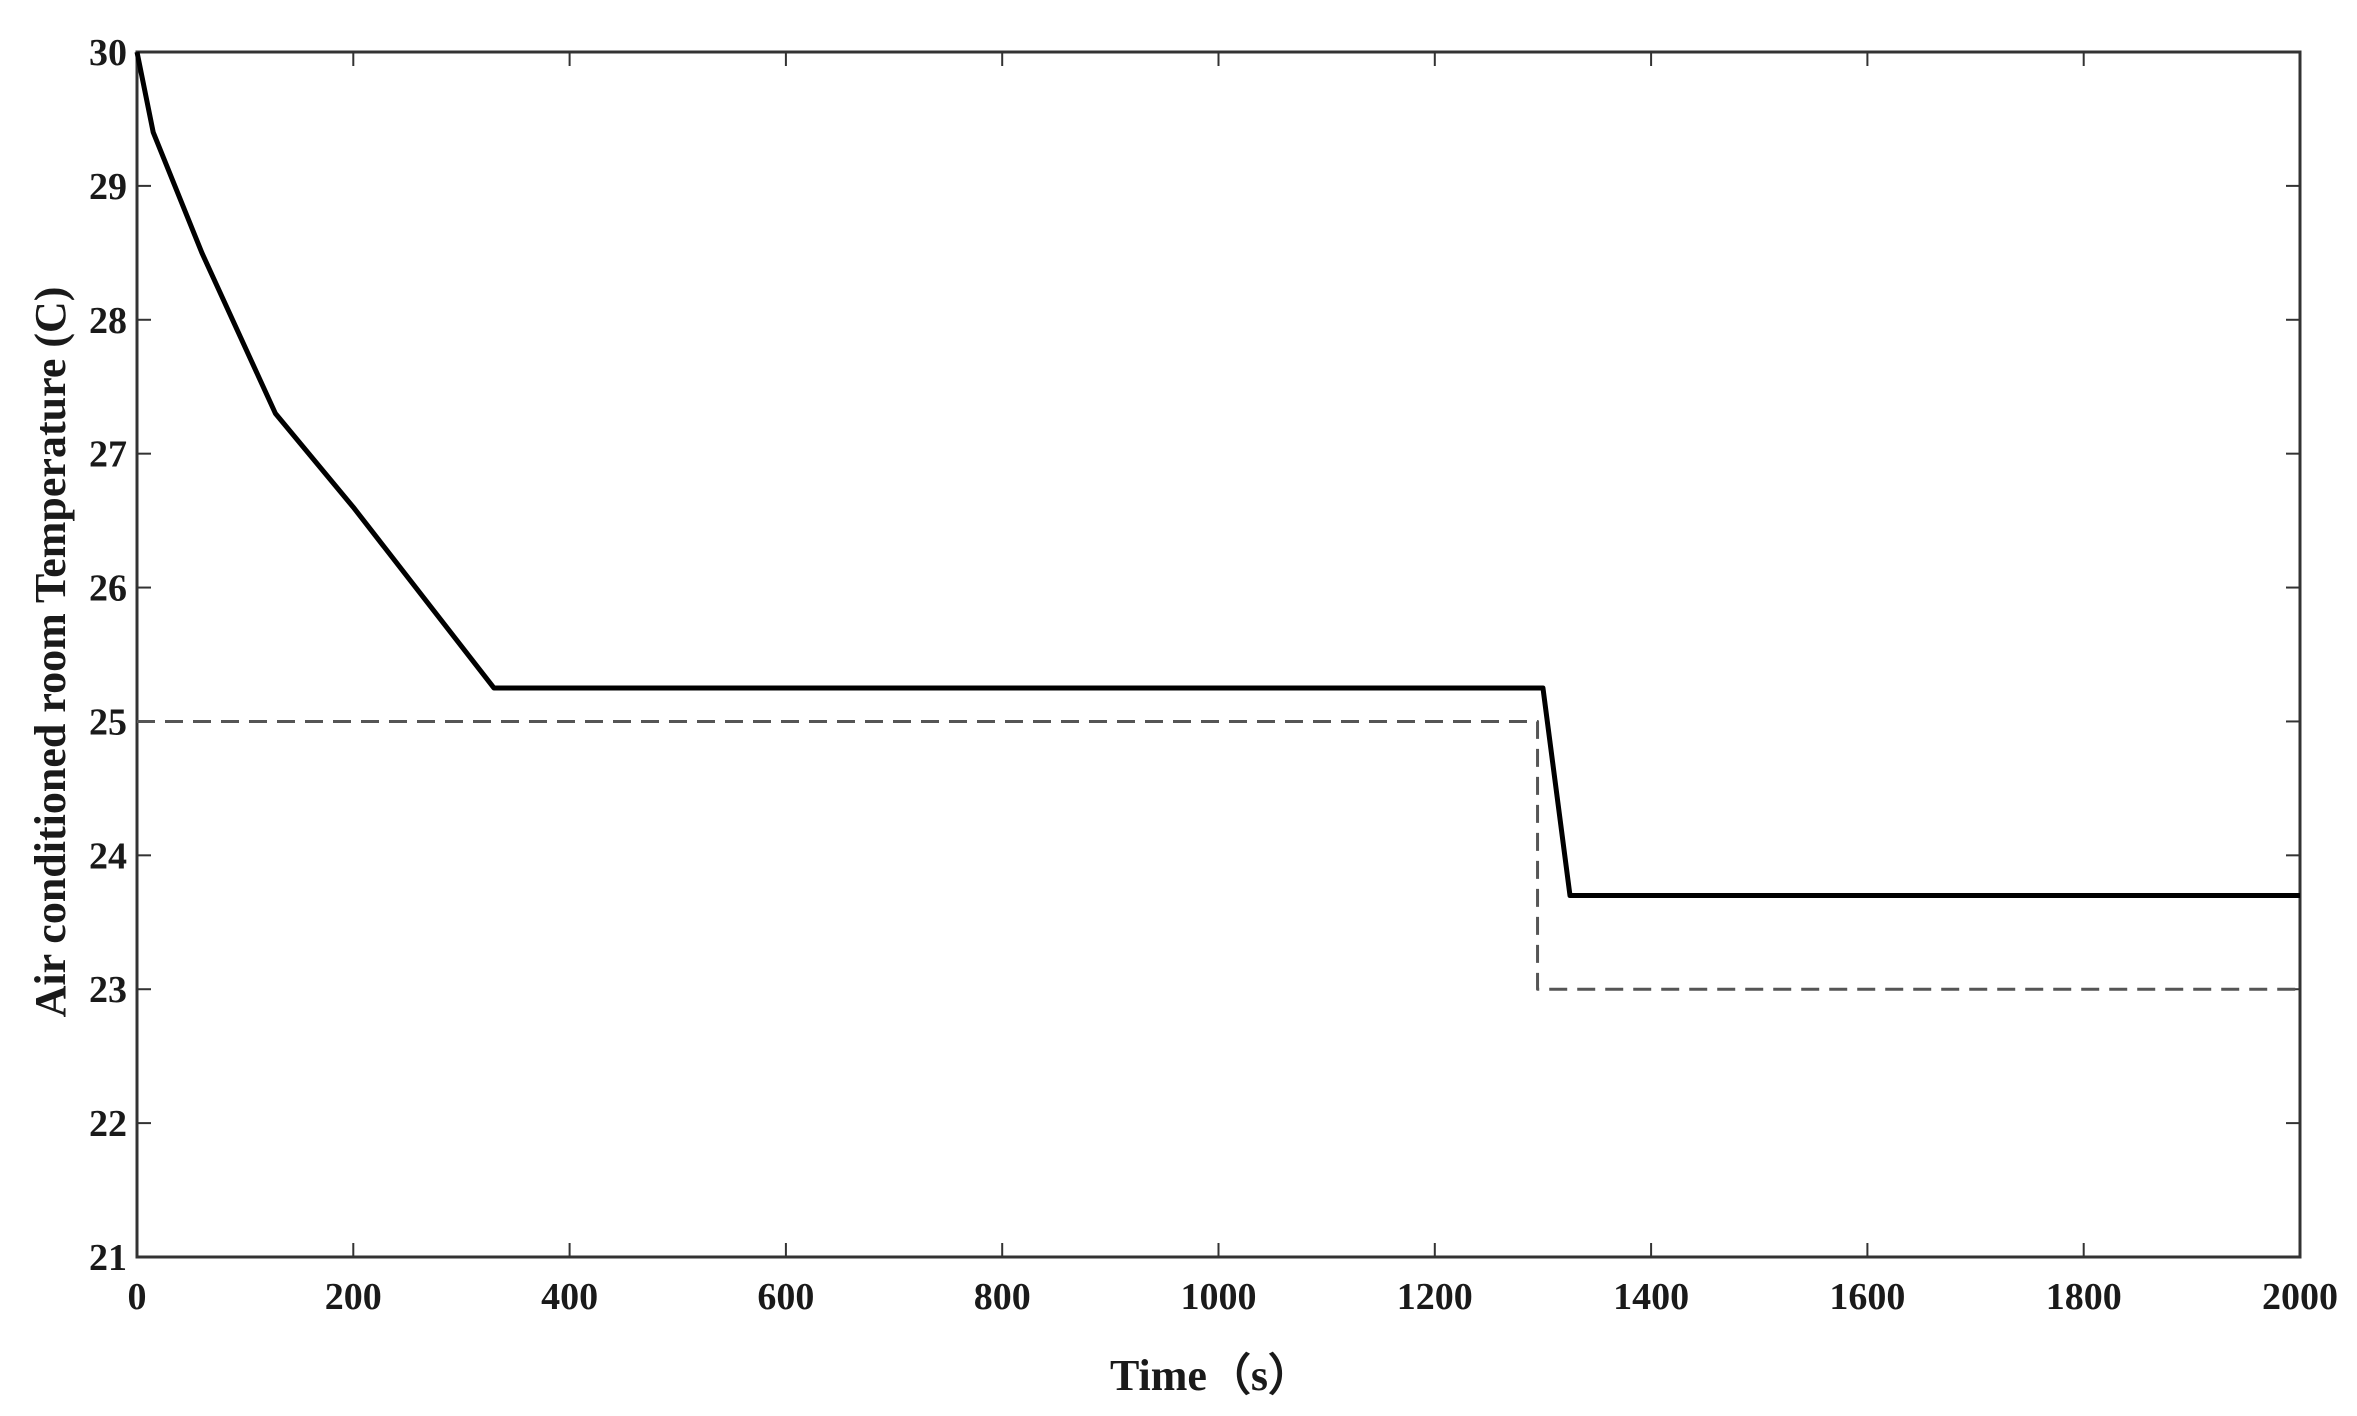  I want to click on x-tick-label: 1000, so click(1219, 1297).